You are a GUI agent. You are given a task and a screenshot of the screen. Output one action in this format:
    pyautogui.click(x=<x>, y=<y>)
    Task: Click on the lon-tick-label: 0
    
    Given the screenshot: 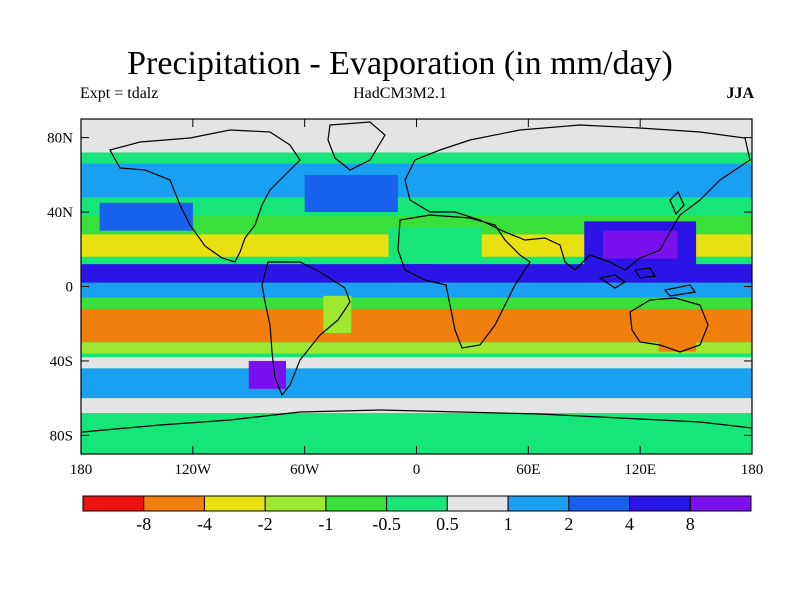 What is the action you would take?
    pyautogui.click(x=417, y=470)
    